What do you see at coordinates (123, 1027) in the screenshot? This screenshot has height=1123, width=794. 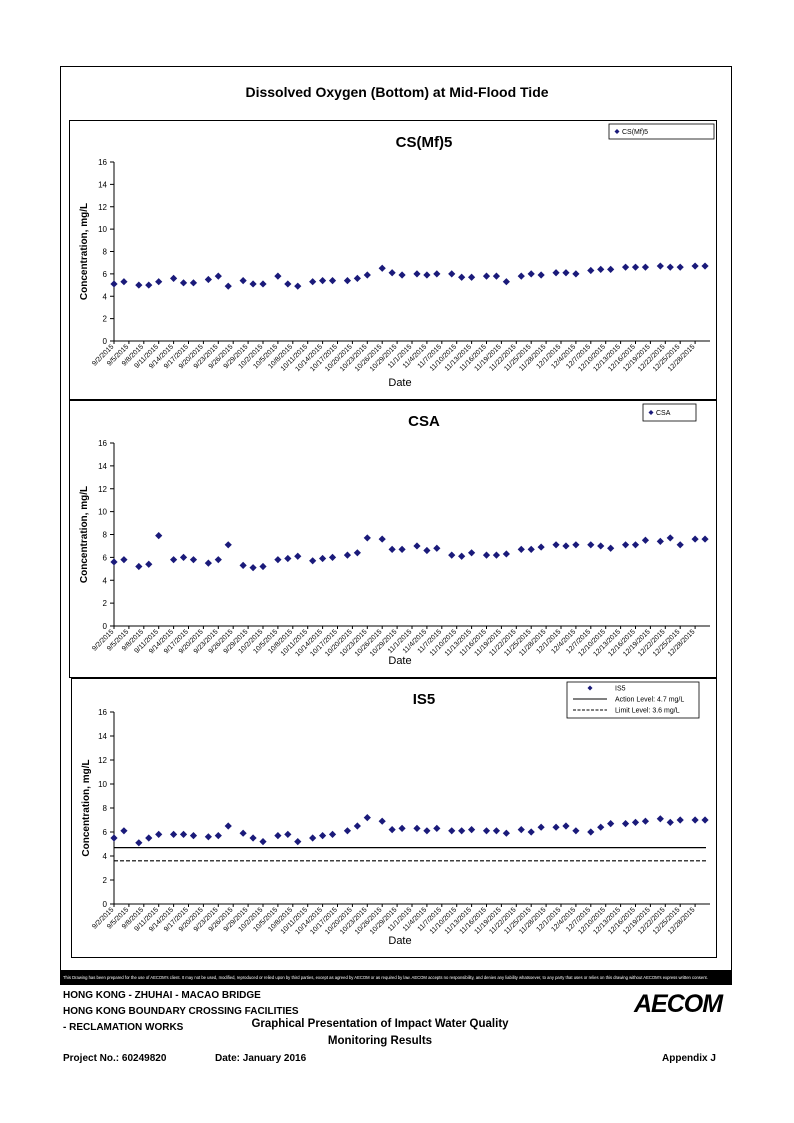 I see `footer-project-line3: - RECLAMATION WORKS` at bounding box center [123, 1027].